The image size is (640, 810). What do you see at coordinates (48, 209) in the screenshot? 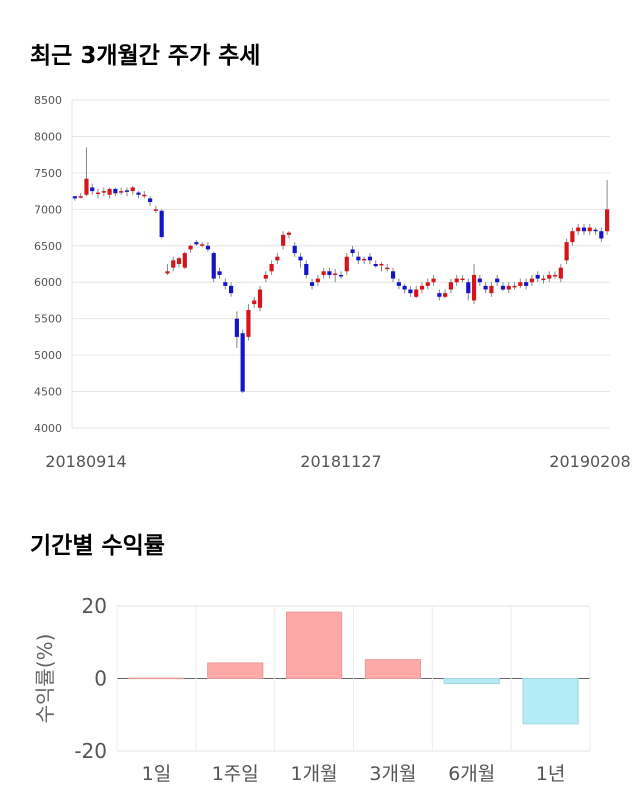
I see `y-tick-label: 7000` at bounding box center [48, 209].